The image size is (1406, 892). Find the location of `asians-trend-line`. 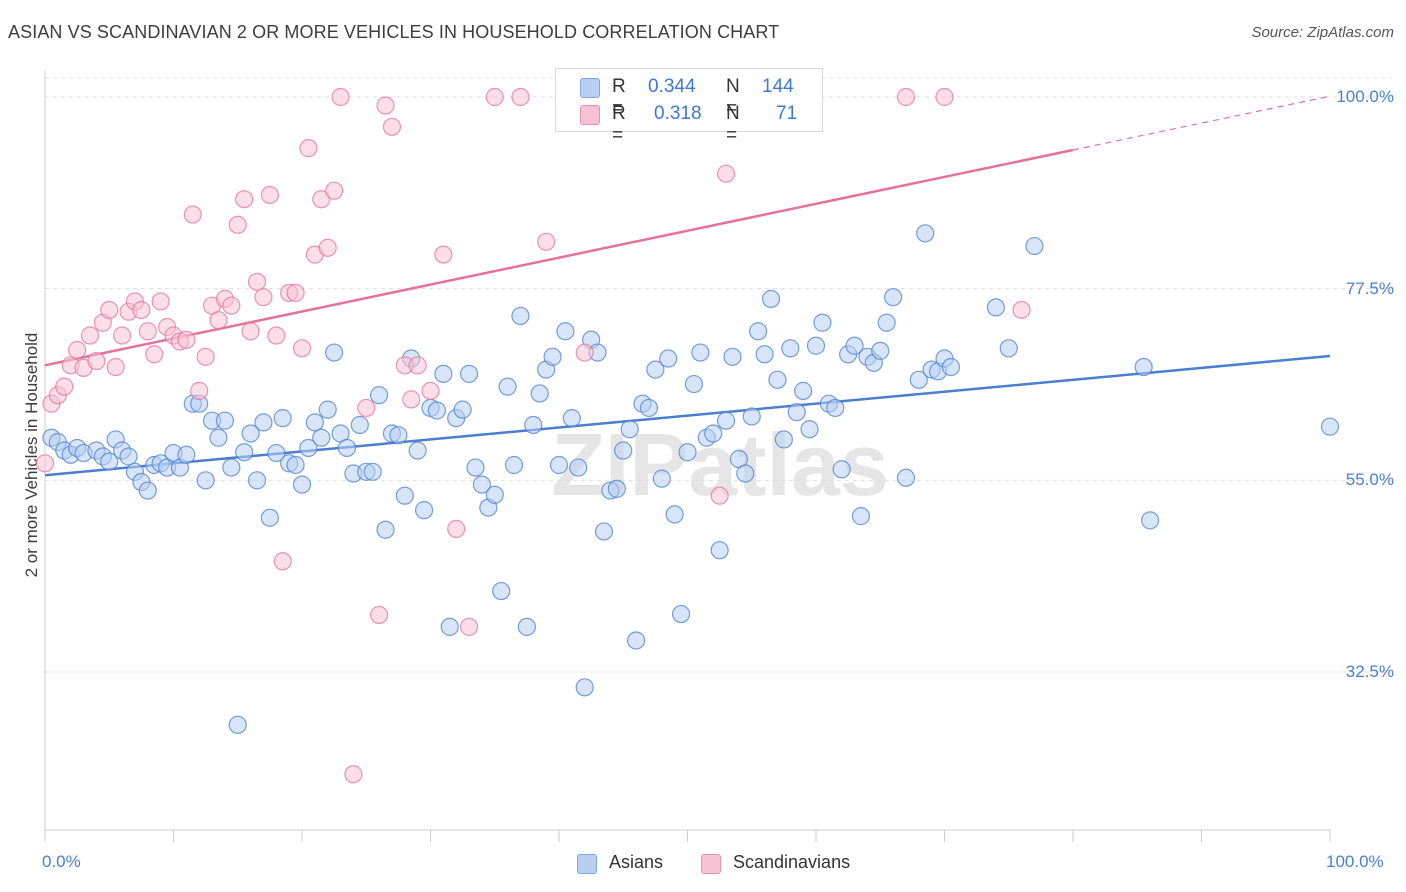

asians-trend-line is located at coordinates (687, 415).